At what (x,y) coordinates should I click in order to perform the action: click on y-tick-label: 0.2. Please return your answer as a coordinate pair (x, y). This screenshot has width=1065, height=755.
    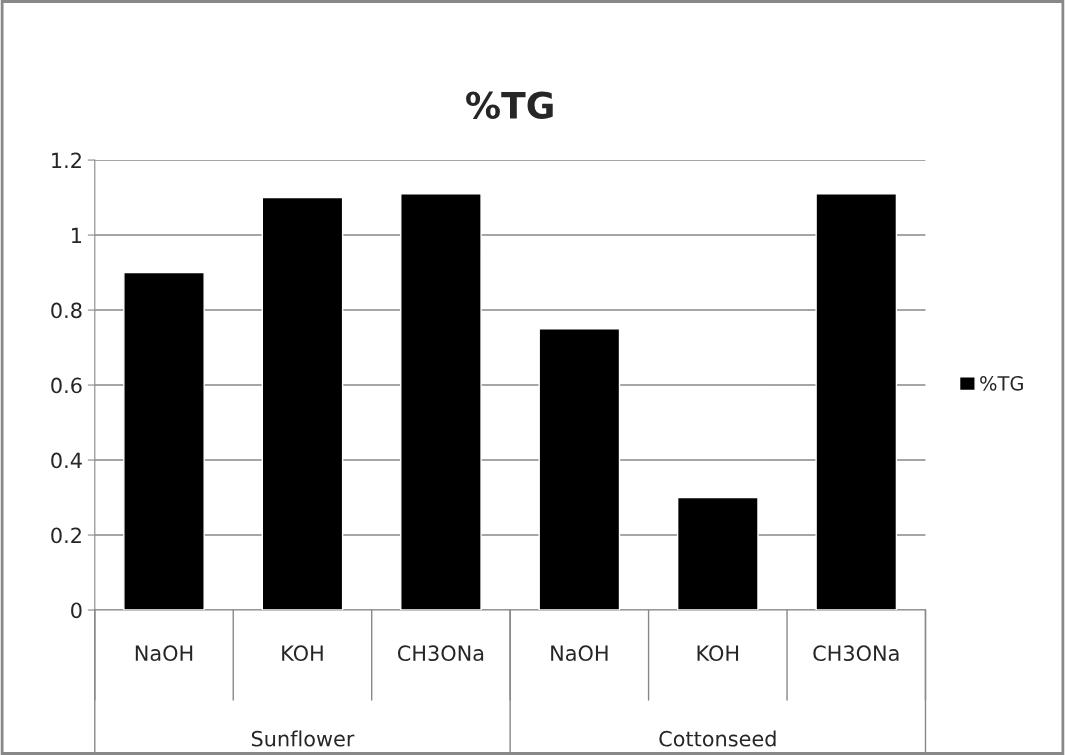
    Looking at the image, I should click on (66, 535).